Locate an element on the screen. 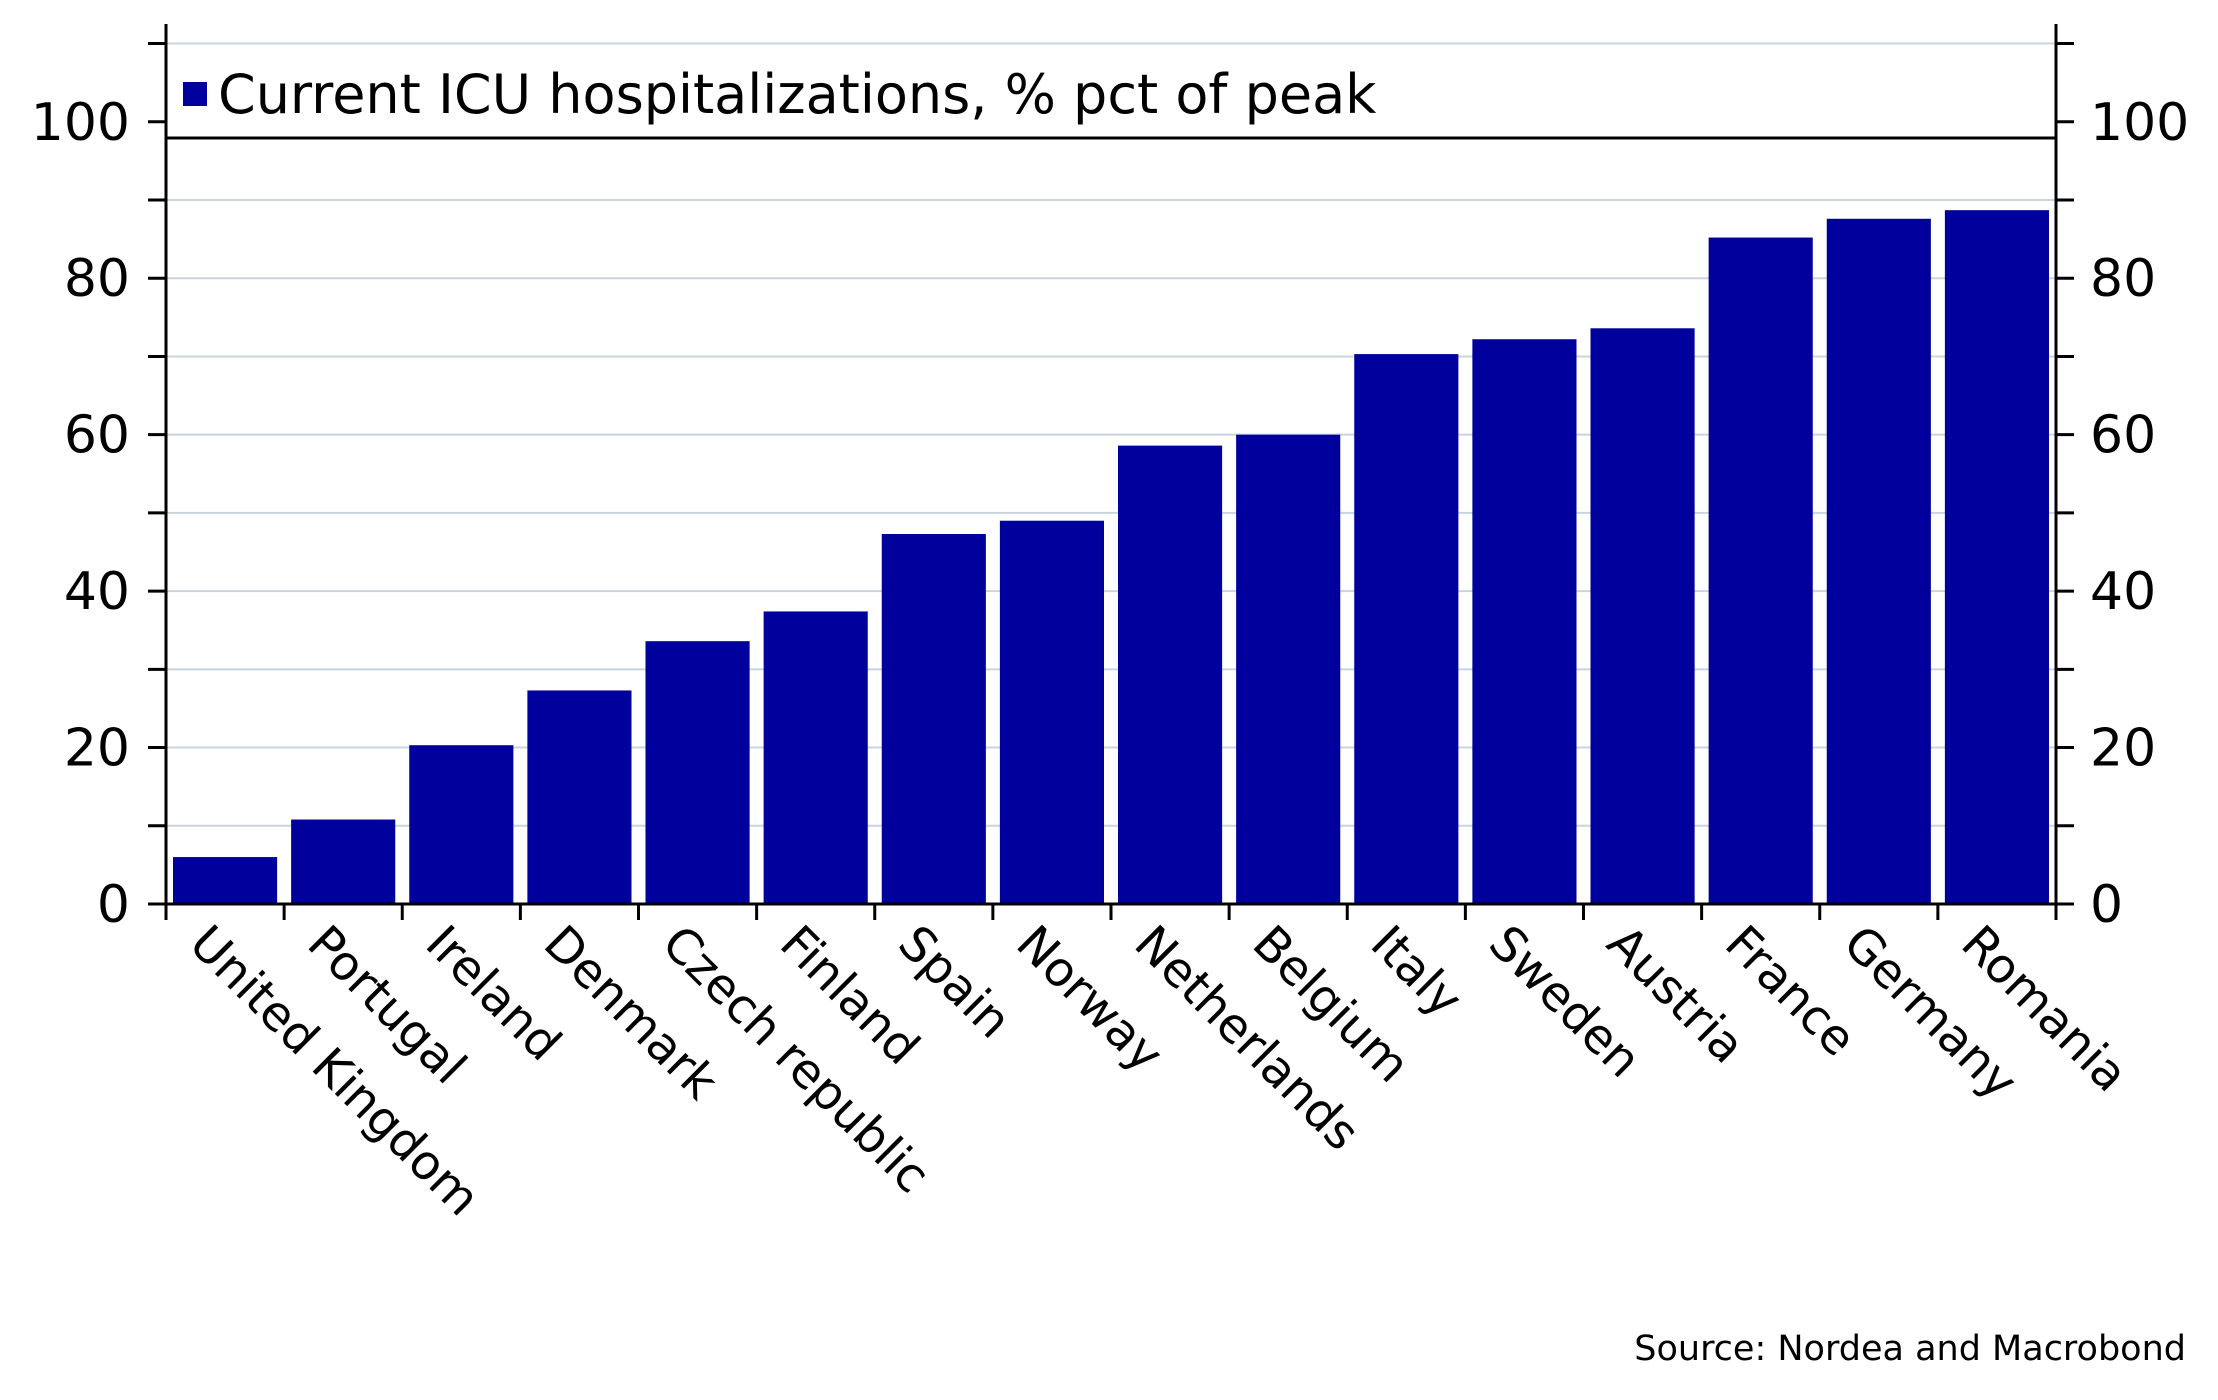  y-tick-label-right: 40 is located at coordinates (2123, 592).